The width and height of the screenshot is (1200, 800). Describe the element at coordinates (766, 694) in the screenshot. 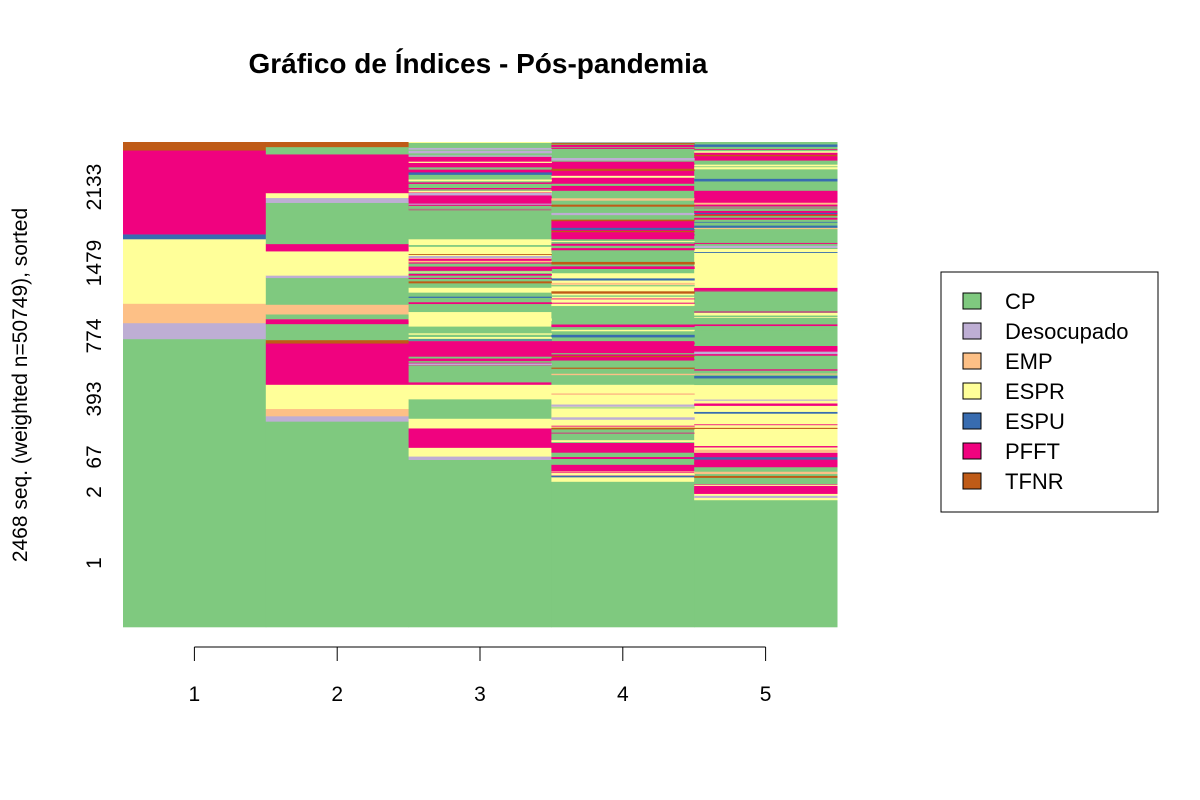

I see `x-tick-label: 5` at that location.